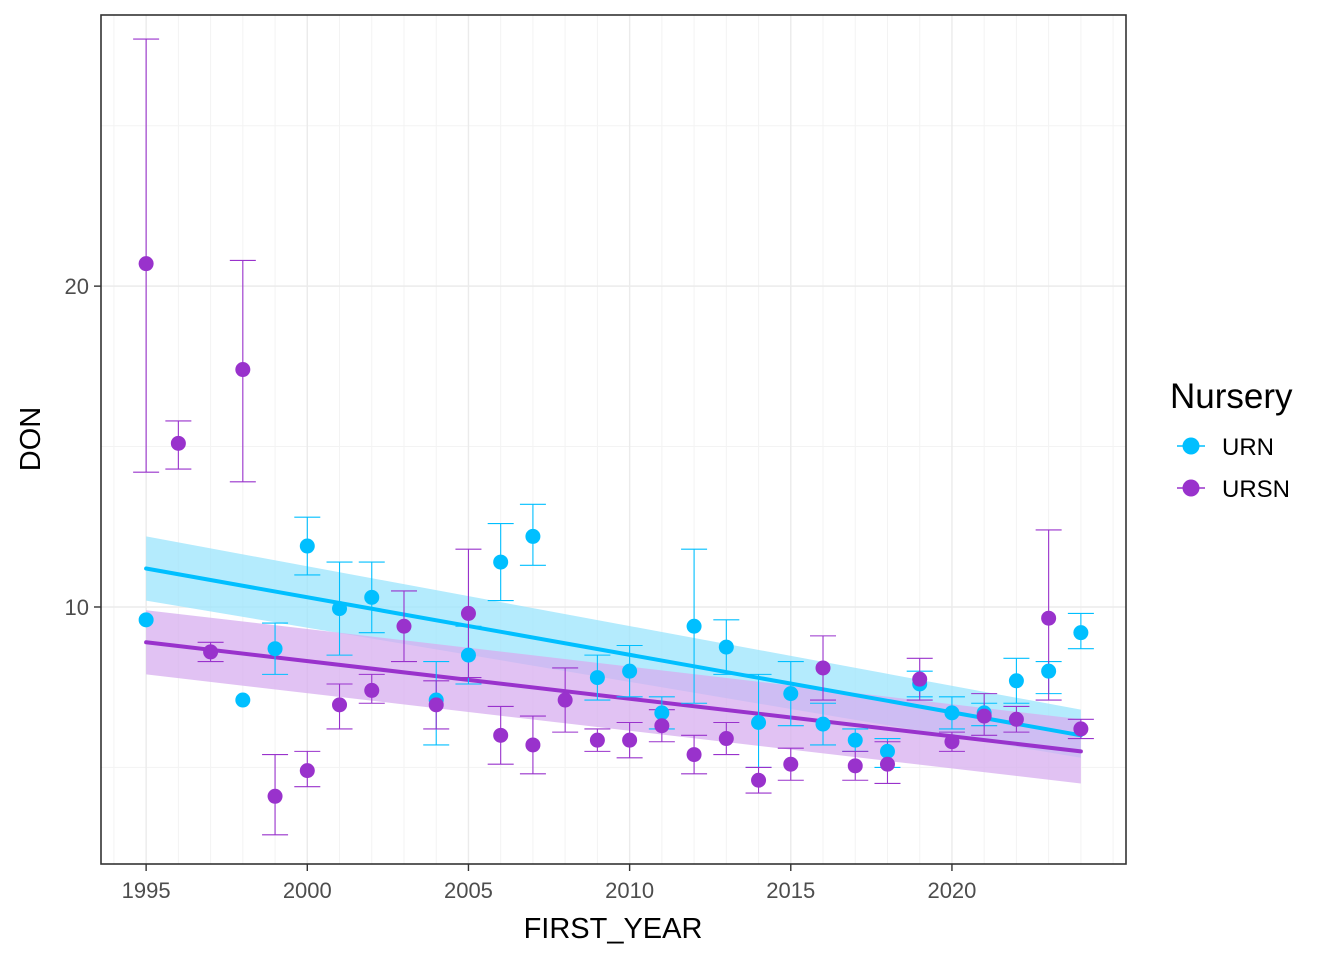  What do you see at coordinates (613, 697) in the screenshot?
I see `trend-line-ursn` at bounding box center [613, 697].